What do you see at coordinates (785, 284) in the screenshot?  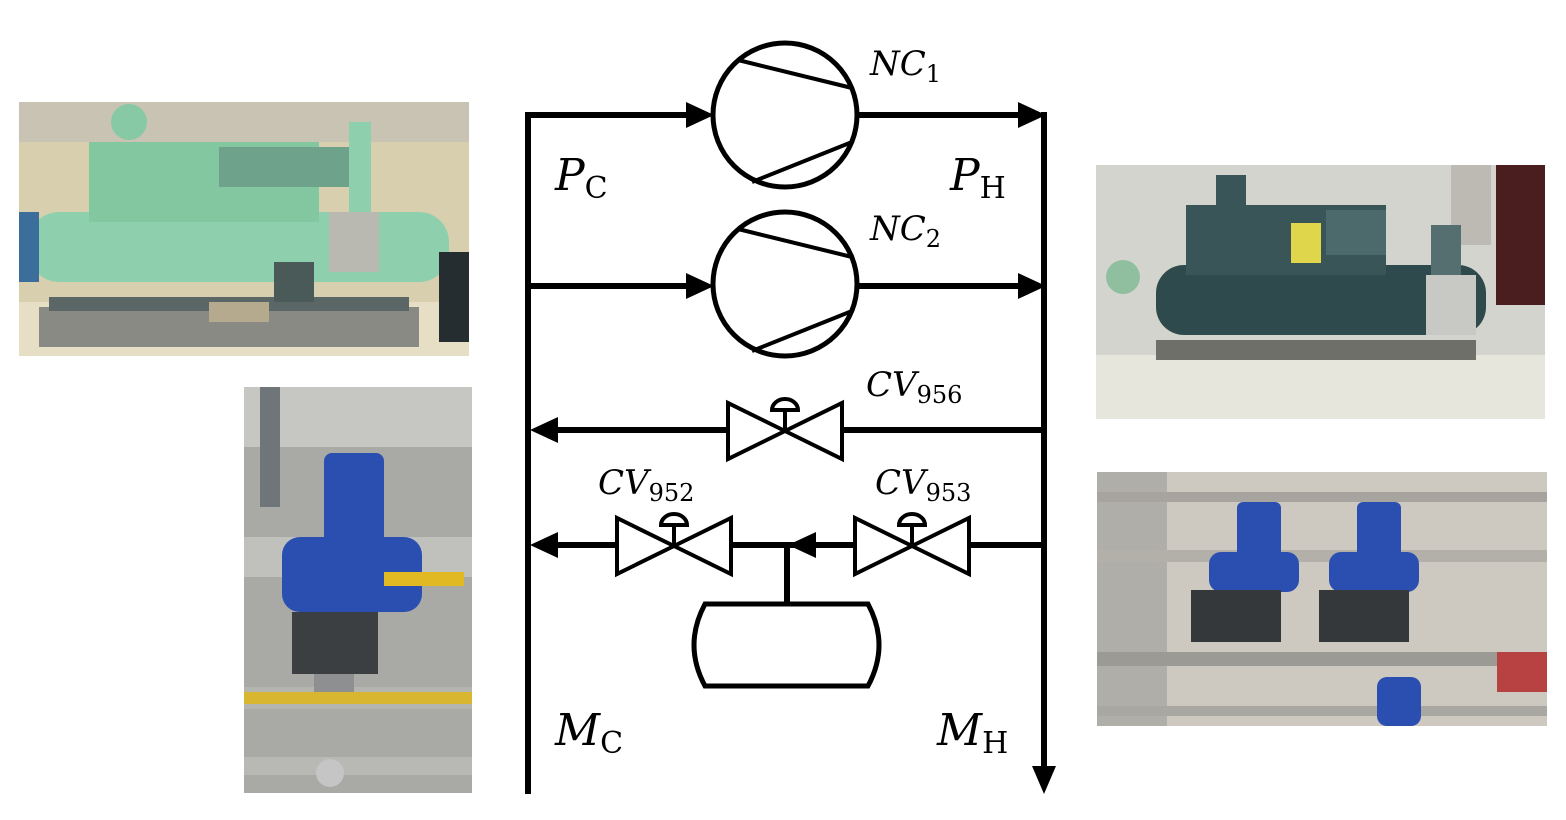 I see `compressor-nc2-icon` at bounding box center [785, 284].